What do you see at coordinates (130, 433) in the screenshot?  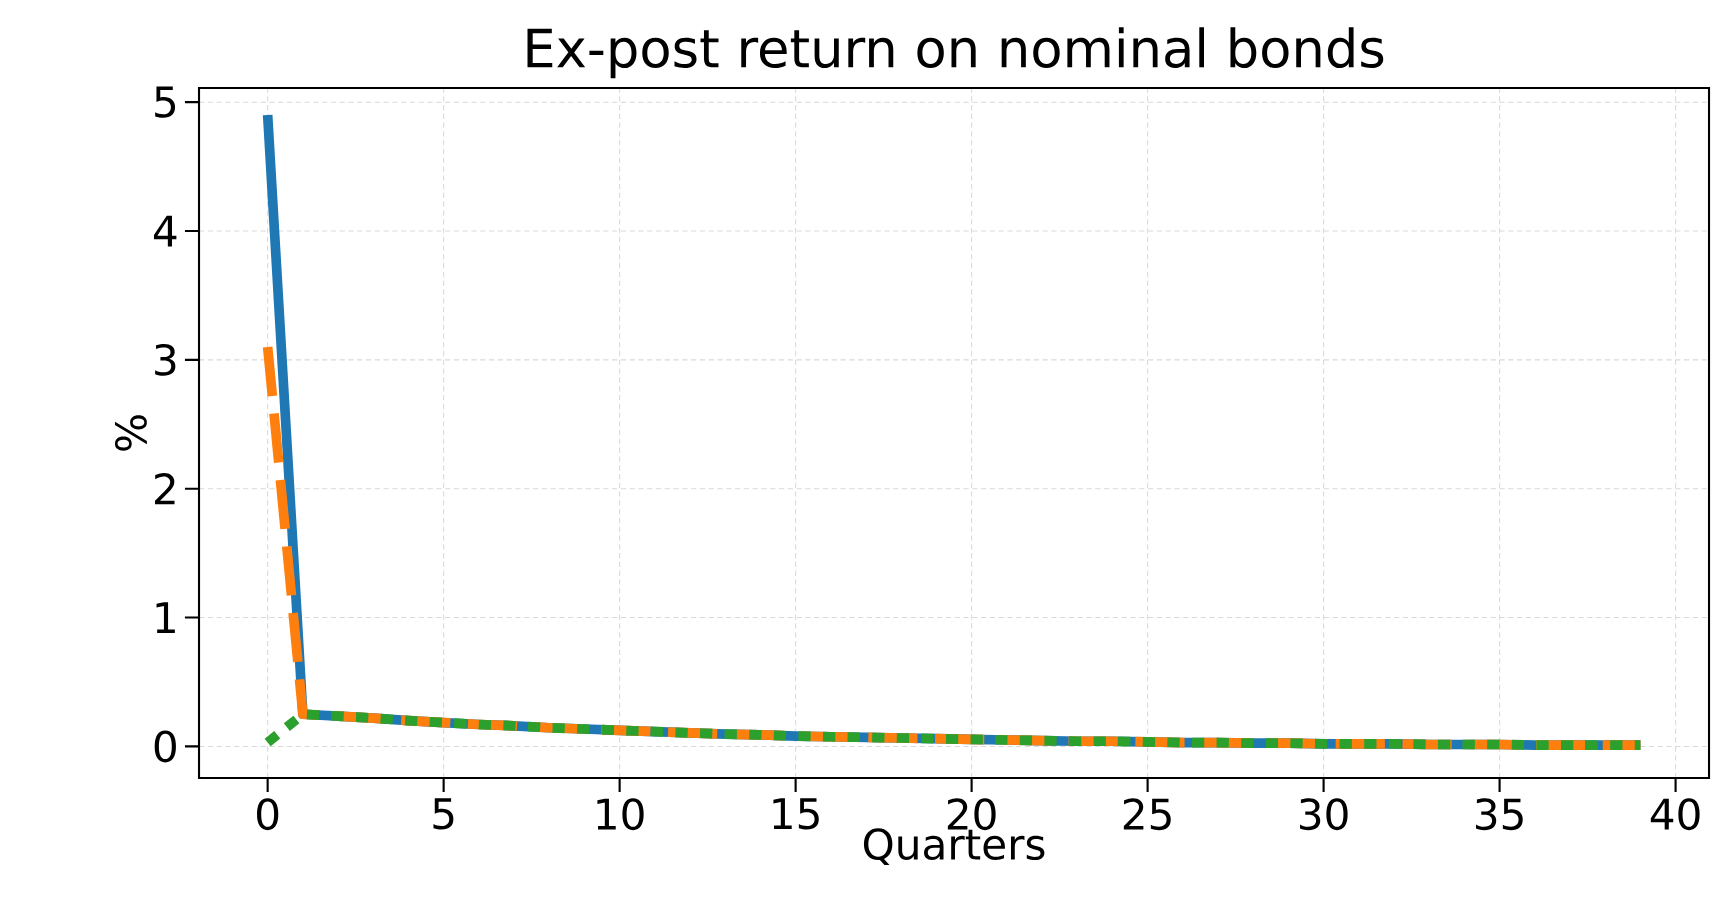 I see `y-axis-title: %` at bounding box center [130, 433].